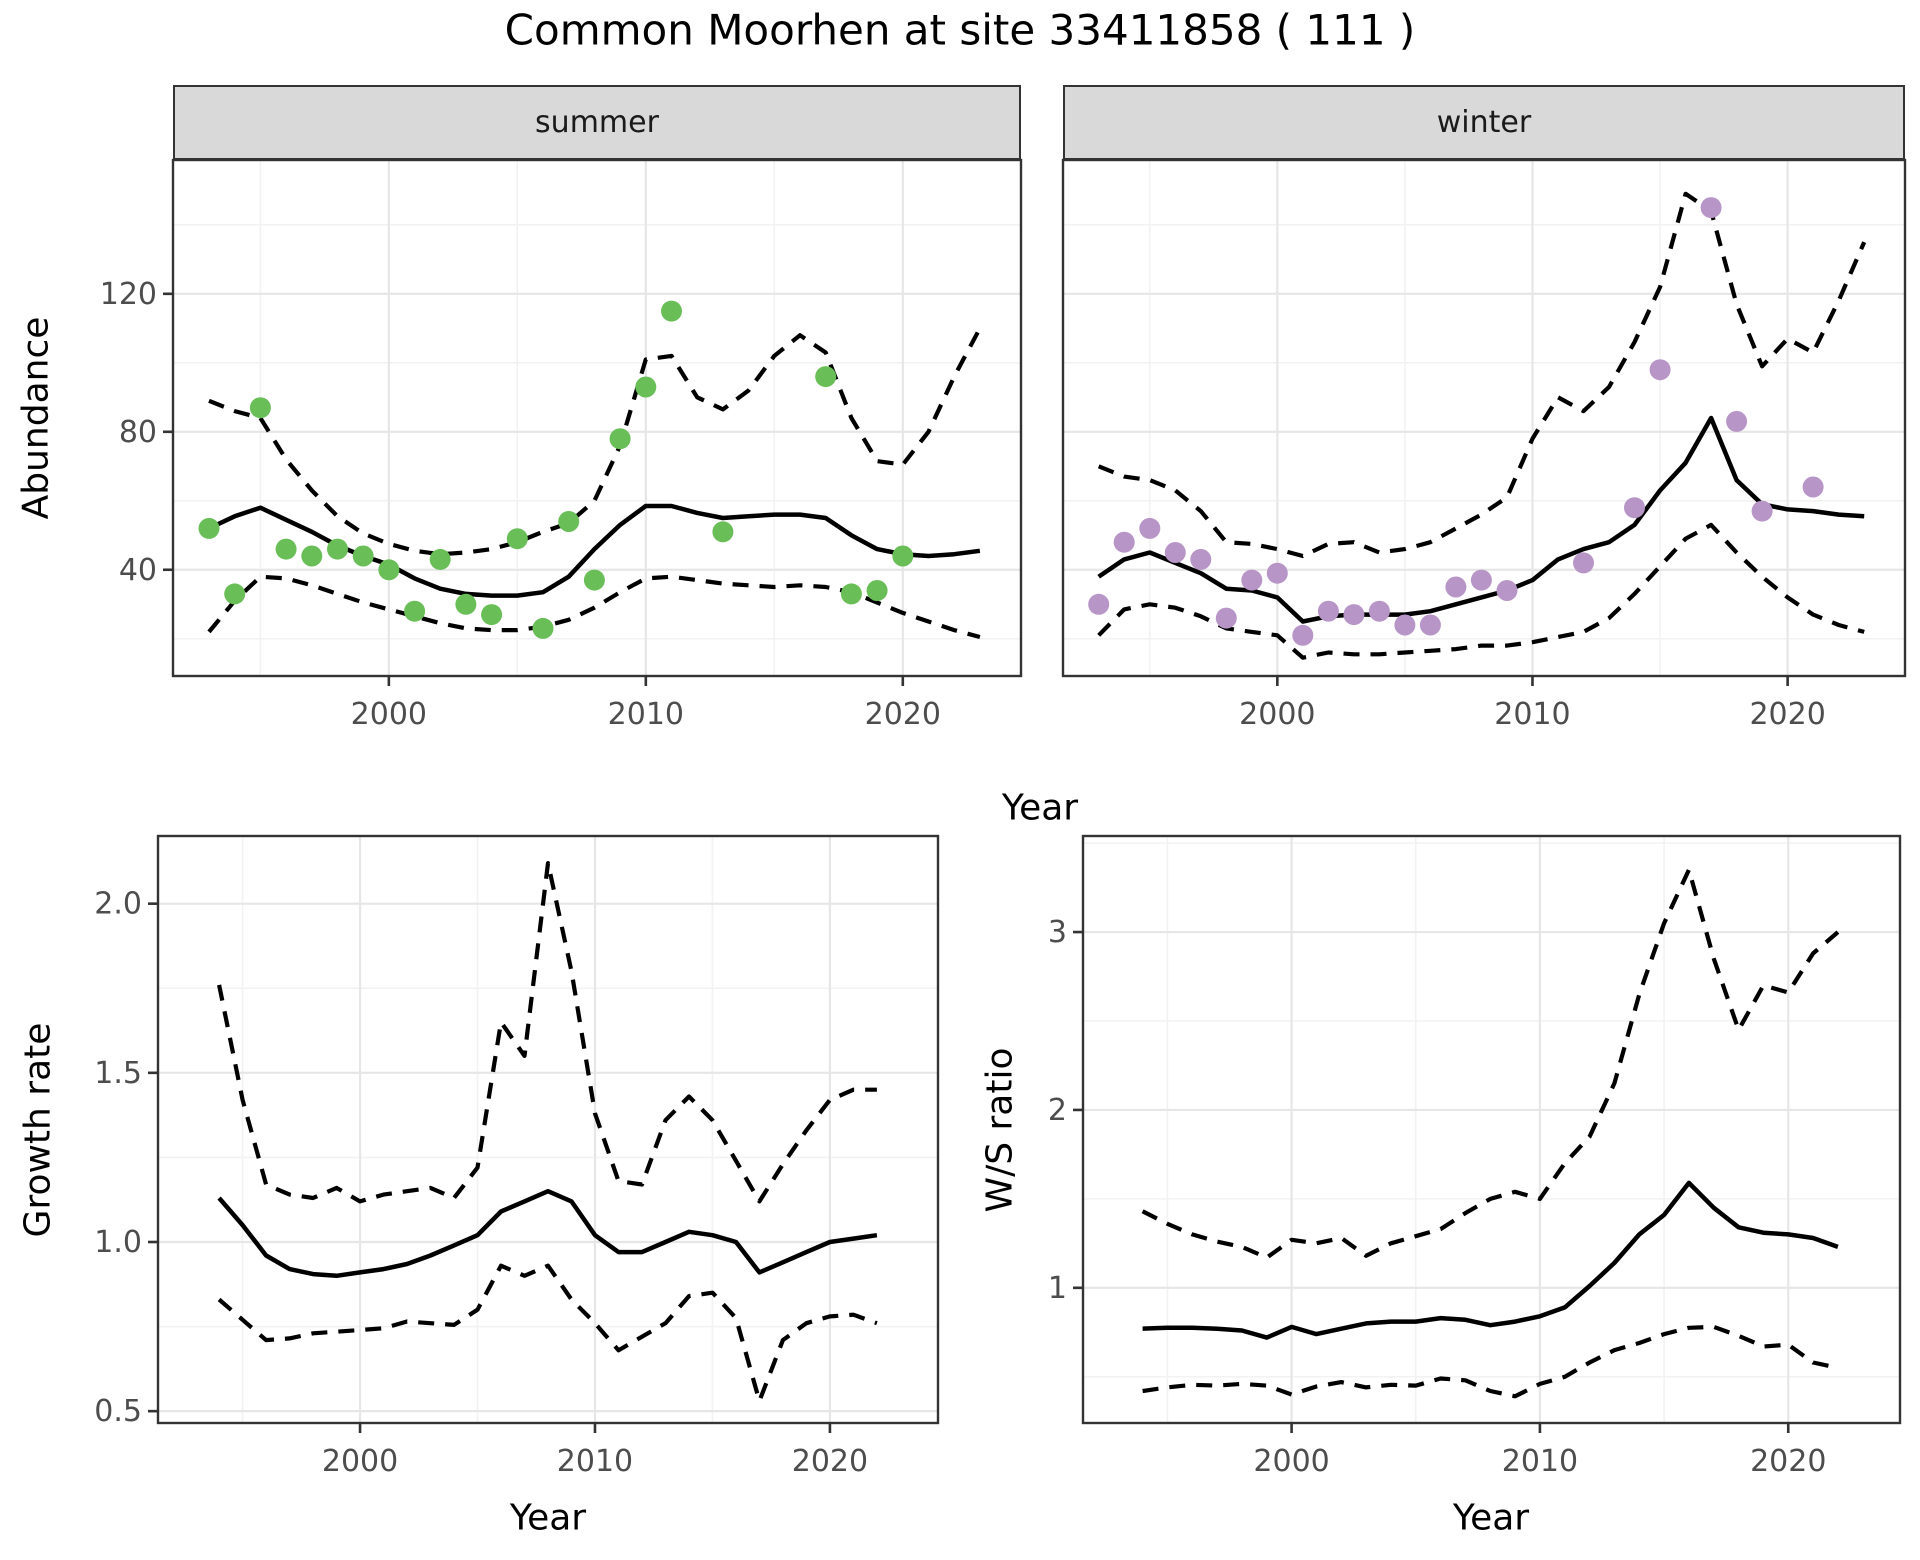 This screenshot has width=1920, height=1560. What do you see at coordinates (1057, 932) in the screenshot?
I see `y-tick-label: 3` at bounding box center [1057, 932].